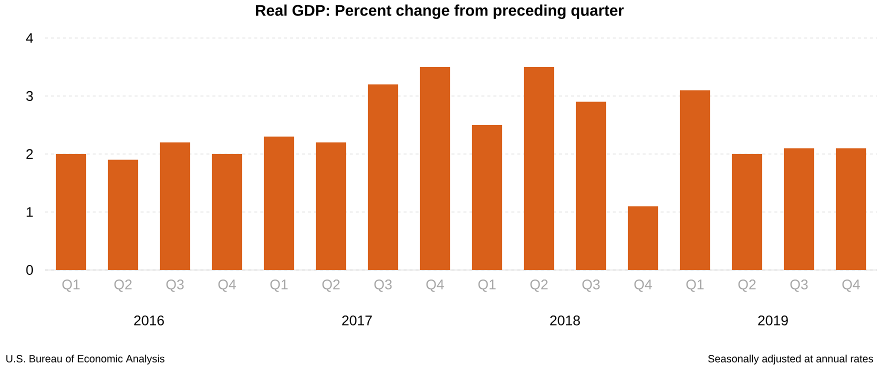 Image resolution: width=879 pixels, height=372 pixels. Describe the element at coordinates (29, 270) in the screenshot. I see `y-tick-label: 0` at that location.